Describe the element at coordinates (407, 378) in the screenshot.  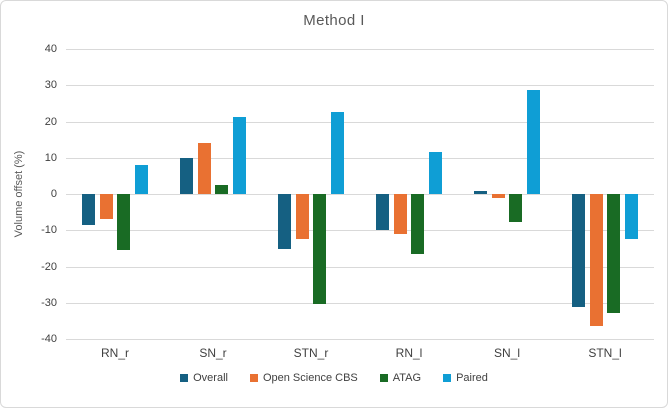
I see `legend-label: ATAG` at that location.